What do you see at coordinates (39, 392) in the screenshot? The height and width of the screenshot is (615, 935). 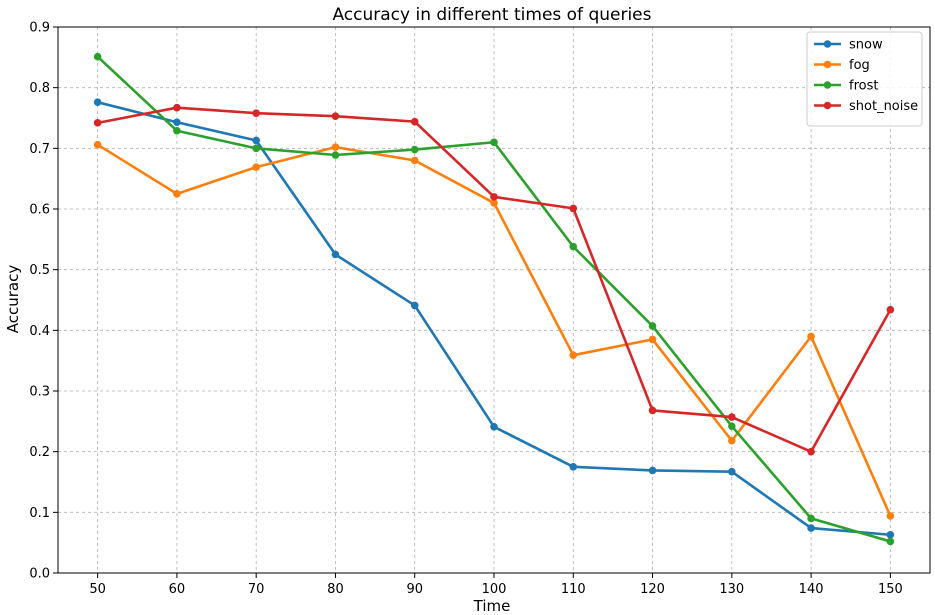 I see `y-tick-label: 0.3` at bounding box center [39, 392].